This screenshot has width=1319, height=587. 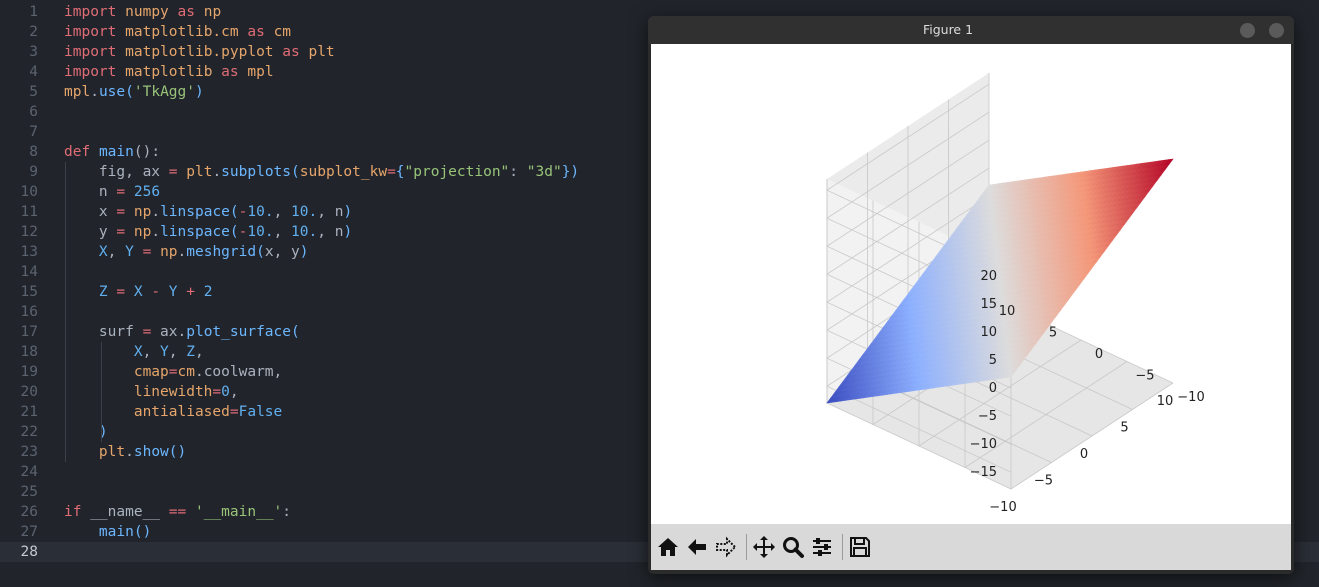 What do you see at coordinates (238, 512) in the screenshot?
I see `code-token: '__main__'` at bounding box center [238, 512].